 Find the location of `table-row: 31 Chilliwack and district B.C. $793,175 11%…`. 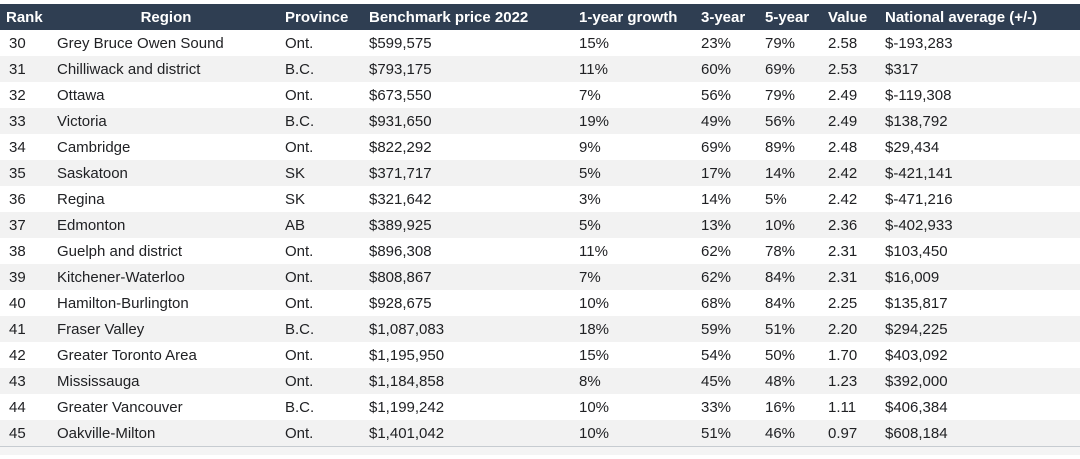

table-row: 31 Chilliwack and district B.C. $793,175 11%… is located at coordinates (540, 69).